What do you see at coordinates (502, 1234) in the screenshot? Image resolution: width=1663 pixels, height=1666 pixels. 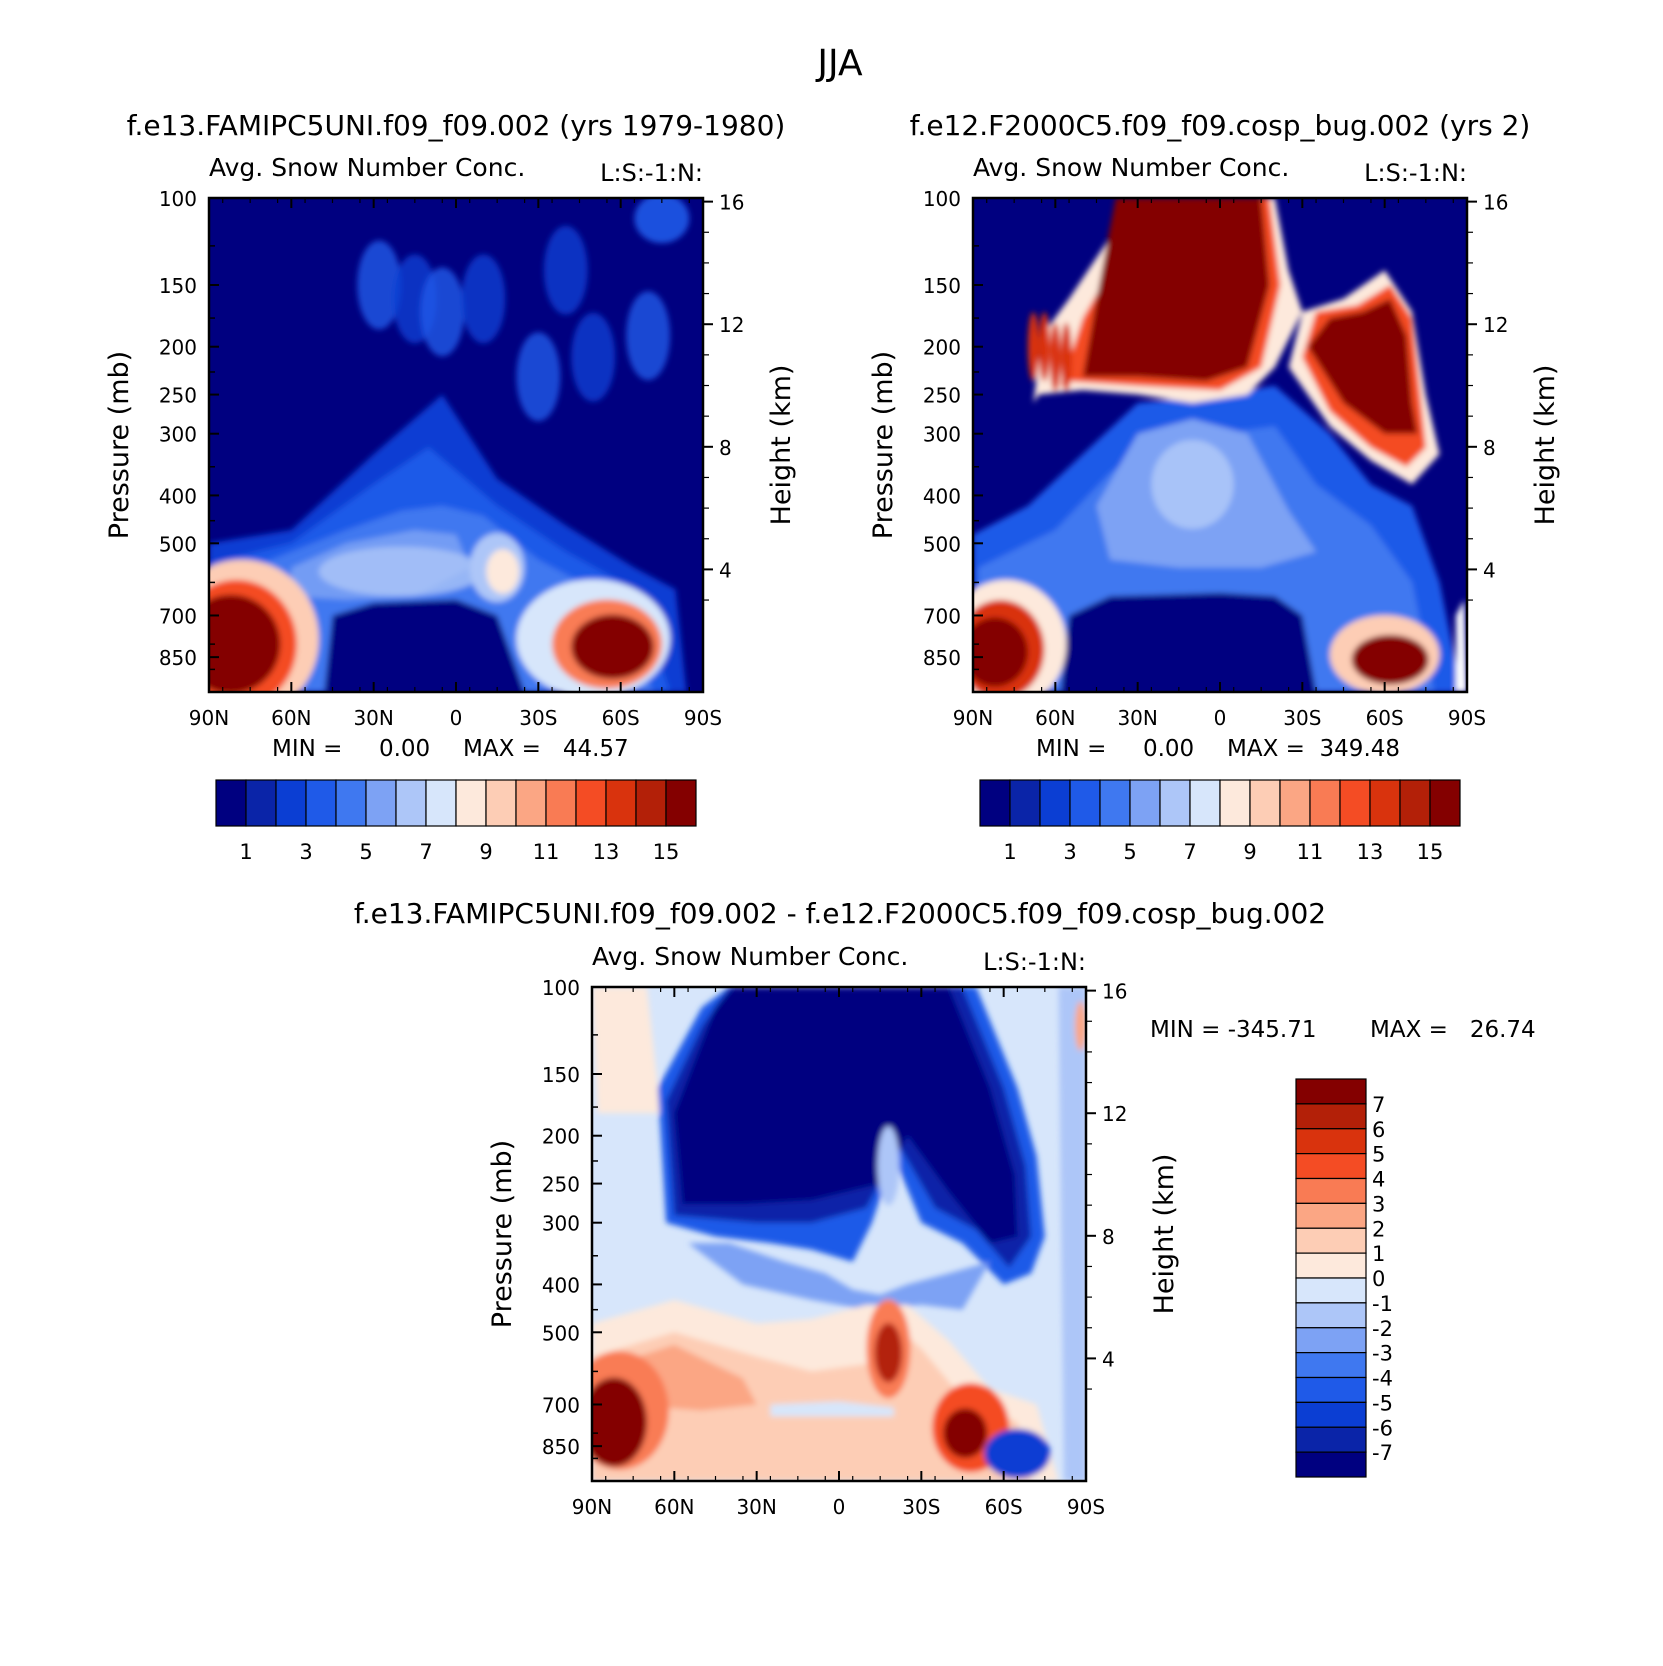 I see `ylabel-diff: Pressure (mb)` at bounding box center [502, 1234].